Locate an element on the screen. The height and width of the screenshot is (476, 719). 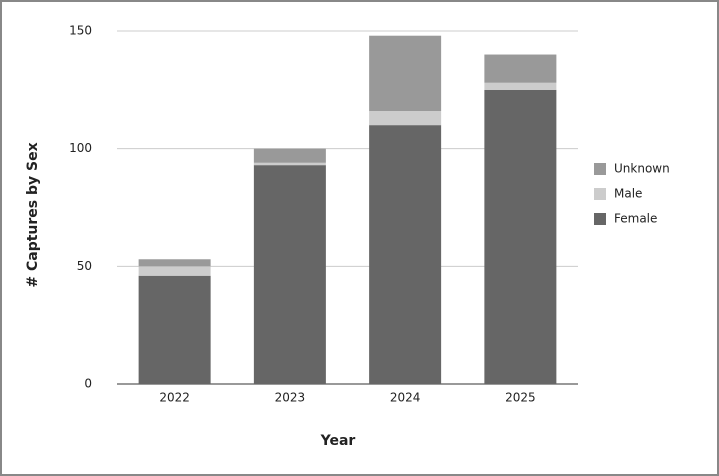
y-tick-label: 150 is located at coordinates (80, 31).